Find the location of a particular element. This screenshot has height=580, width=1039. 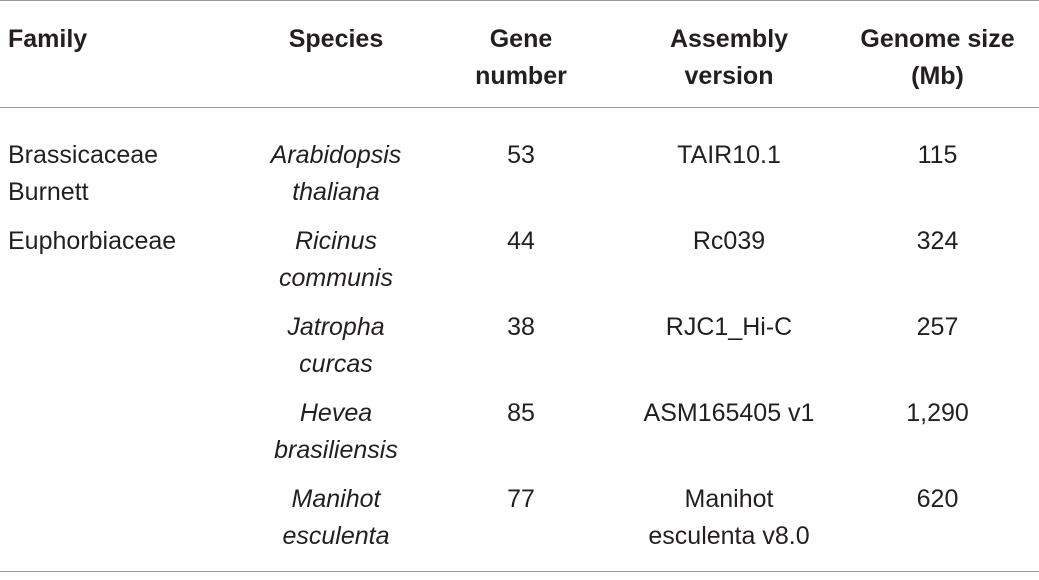

cell-assembly-line: RJC1_Hi-C is located at coordinates (729, 327).